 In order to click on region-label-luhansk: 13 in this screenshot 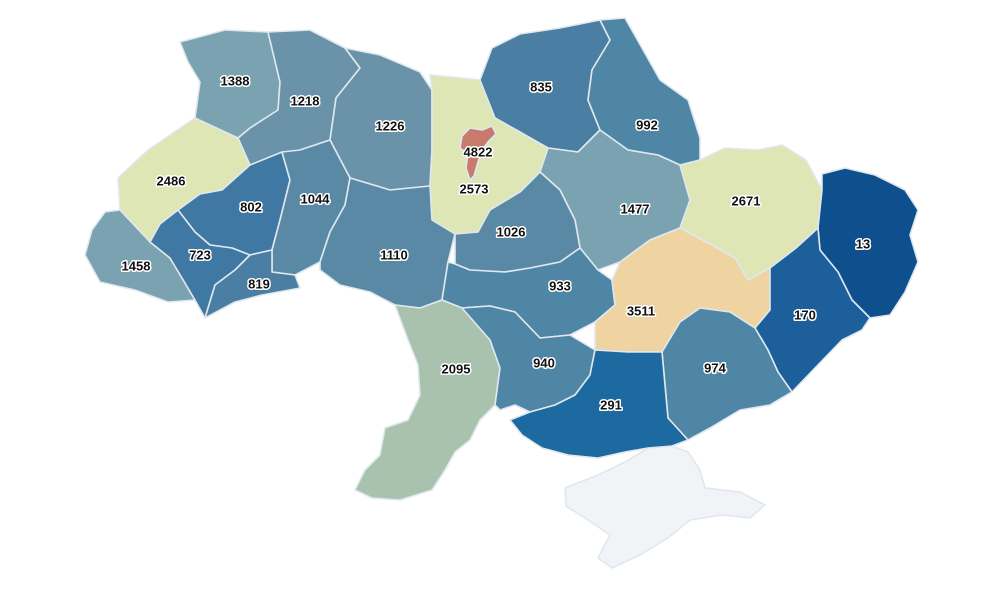, I will do `click(863, 243)`.